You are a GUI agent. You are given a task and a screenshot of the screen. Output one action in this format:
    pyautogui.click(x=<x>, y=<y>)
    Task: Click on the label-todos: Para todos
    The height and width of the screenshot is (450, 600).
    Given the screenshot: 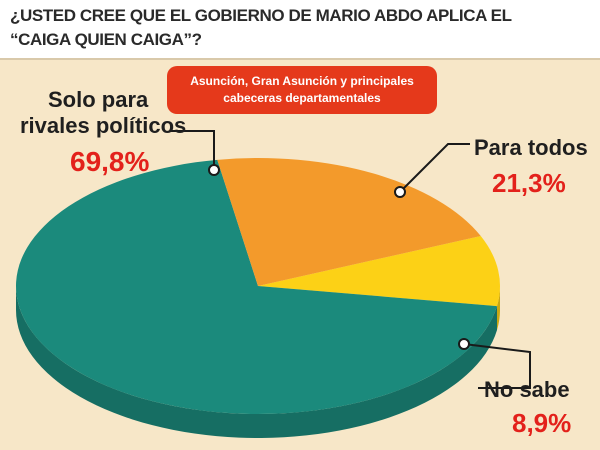 What is the action you would take?
    pyautogui.click(x=531, y=147)
    